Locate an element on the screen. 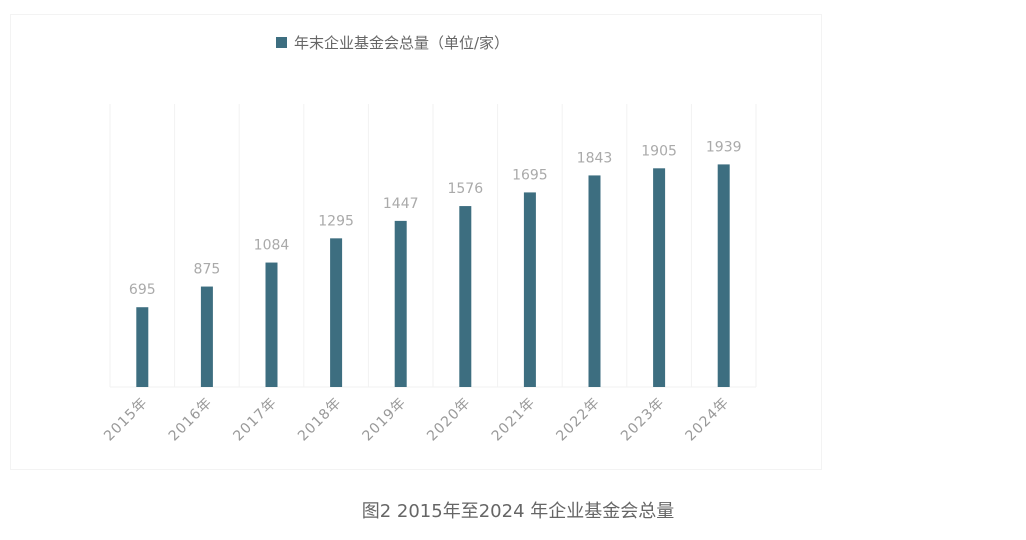 This screenshot has width=1026, height=540. data-label: 1939 is located at coordinates (724, 147).